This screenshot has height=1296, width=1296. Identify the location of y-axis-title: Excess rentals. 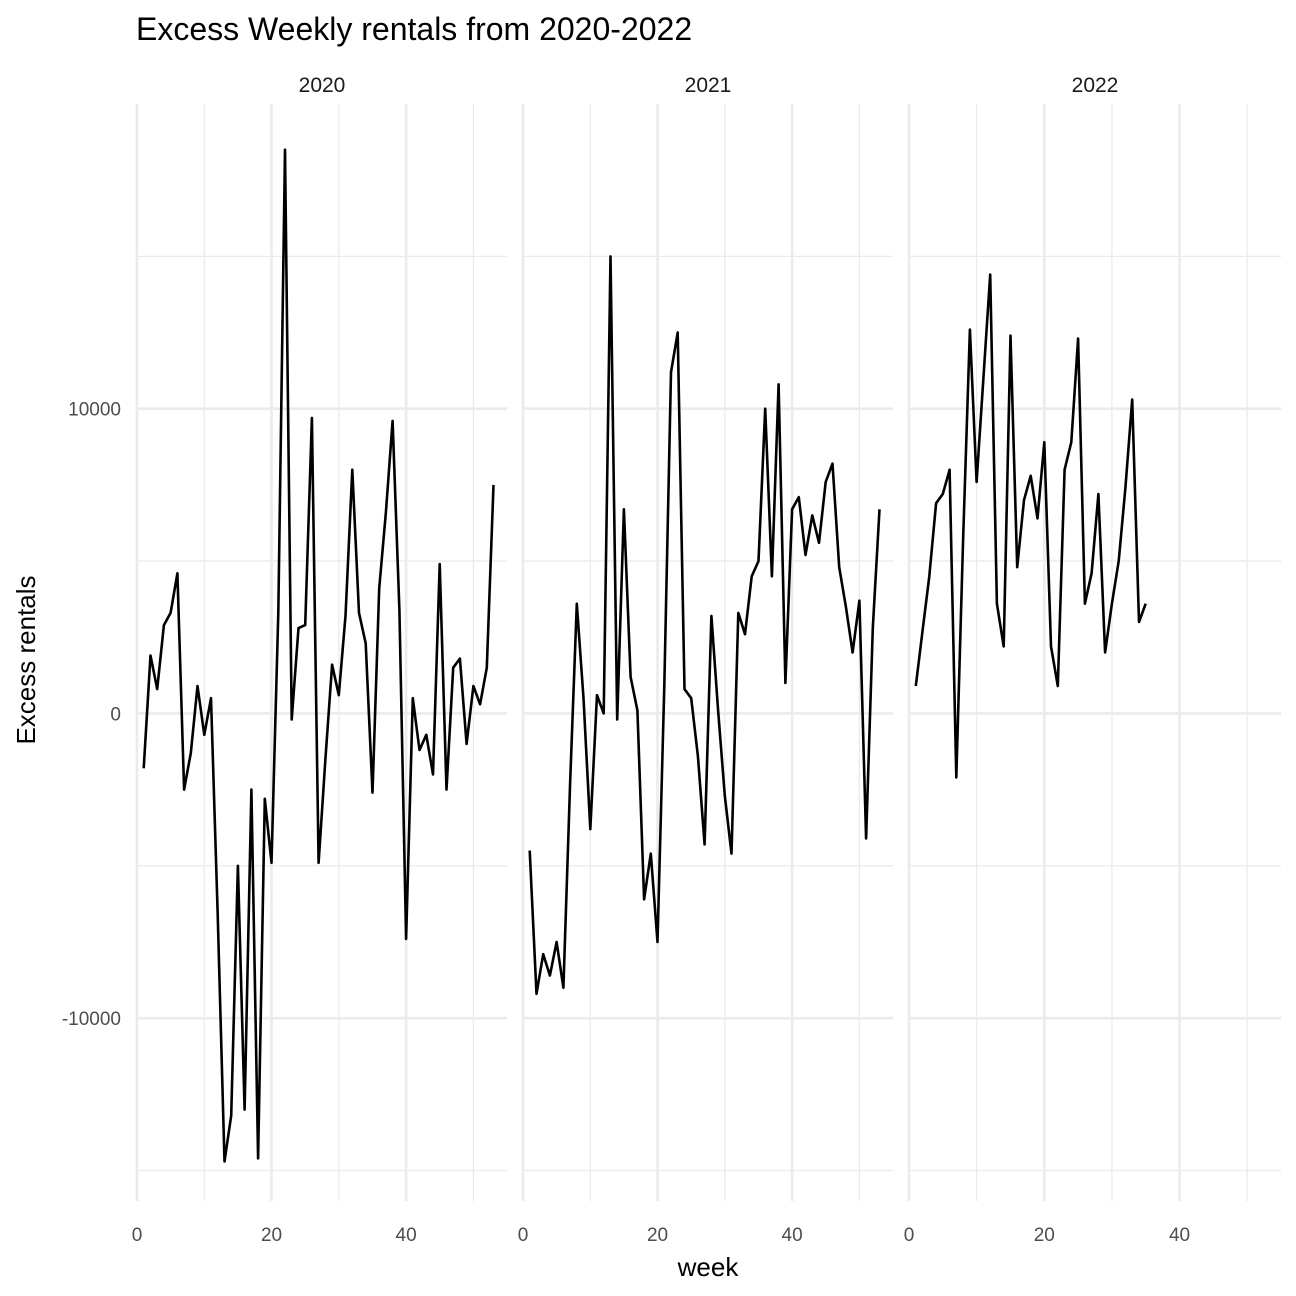
(26, 659).